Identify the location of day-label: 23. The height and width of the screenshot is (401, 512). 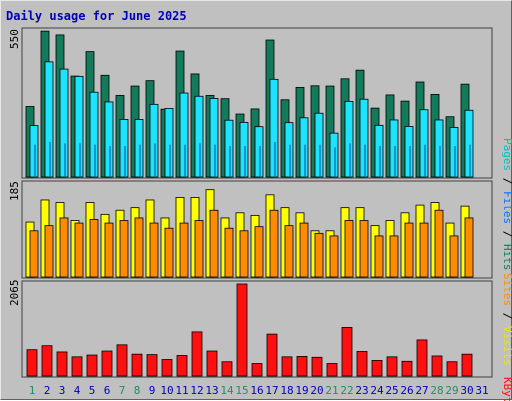
(361, 390).